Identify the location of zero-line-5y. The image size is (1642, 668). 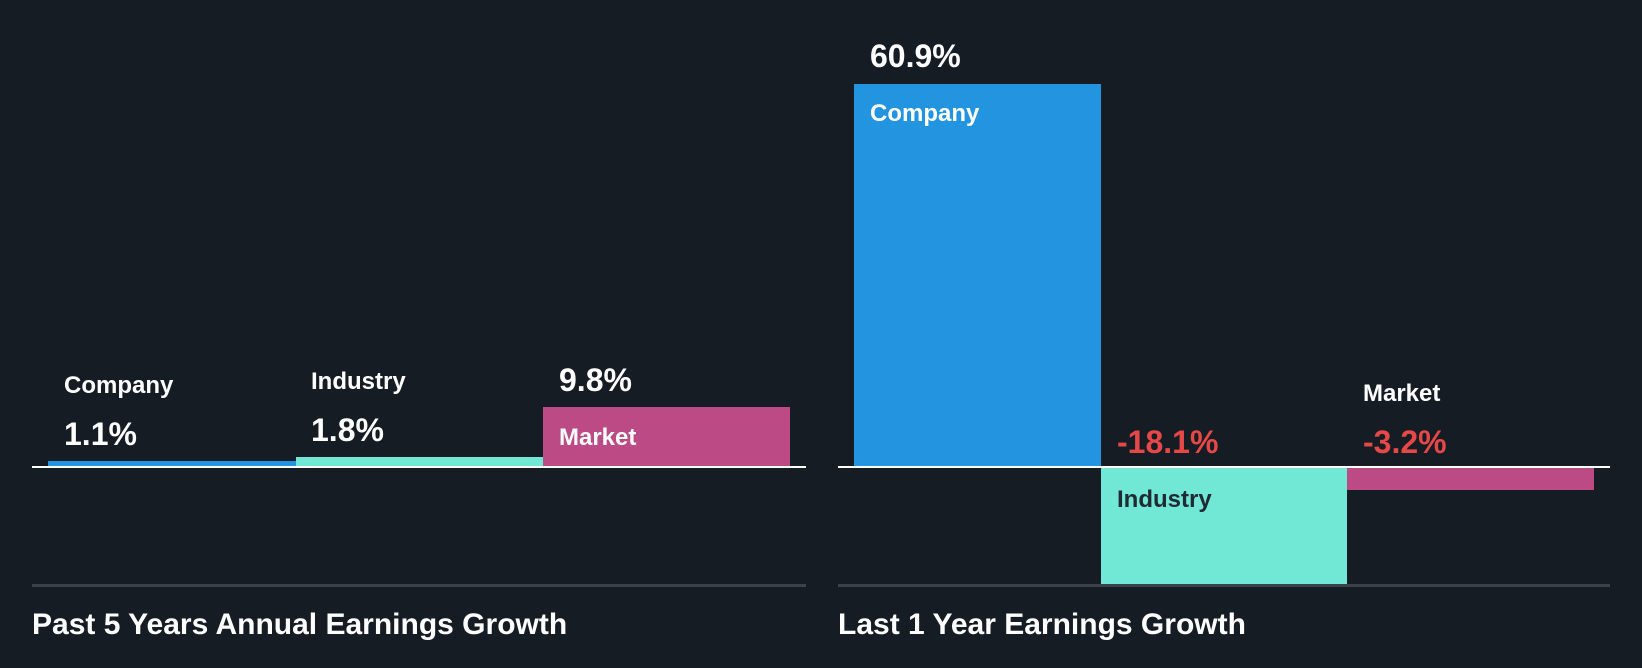
(419, 467).